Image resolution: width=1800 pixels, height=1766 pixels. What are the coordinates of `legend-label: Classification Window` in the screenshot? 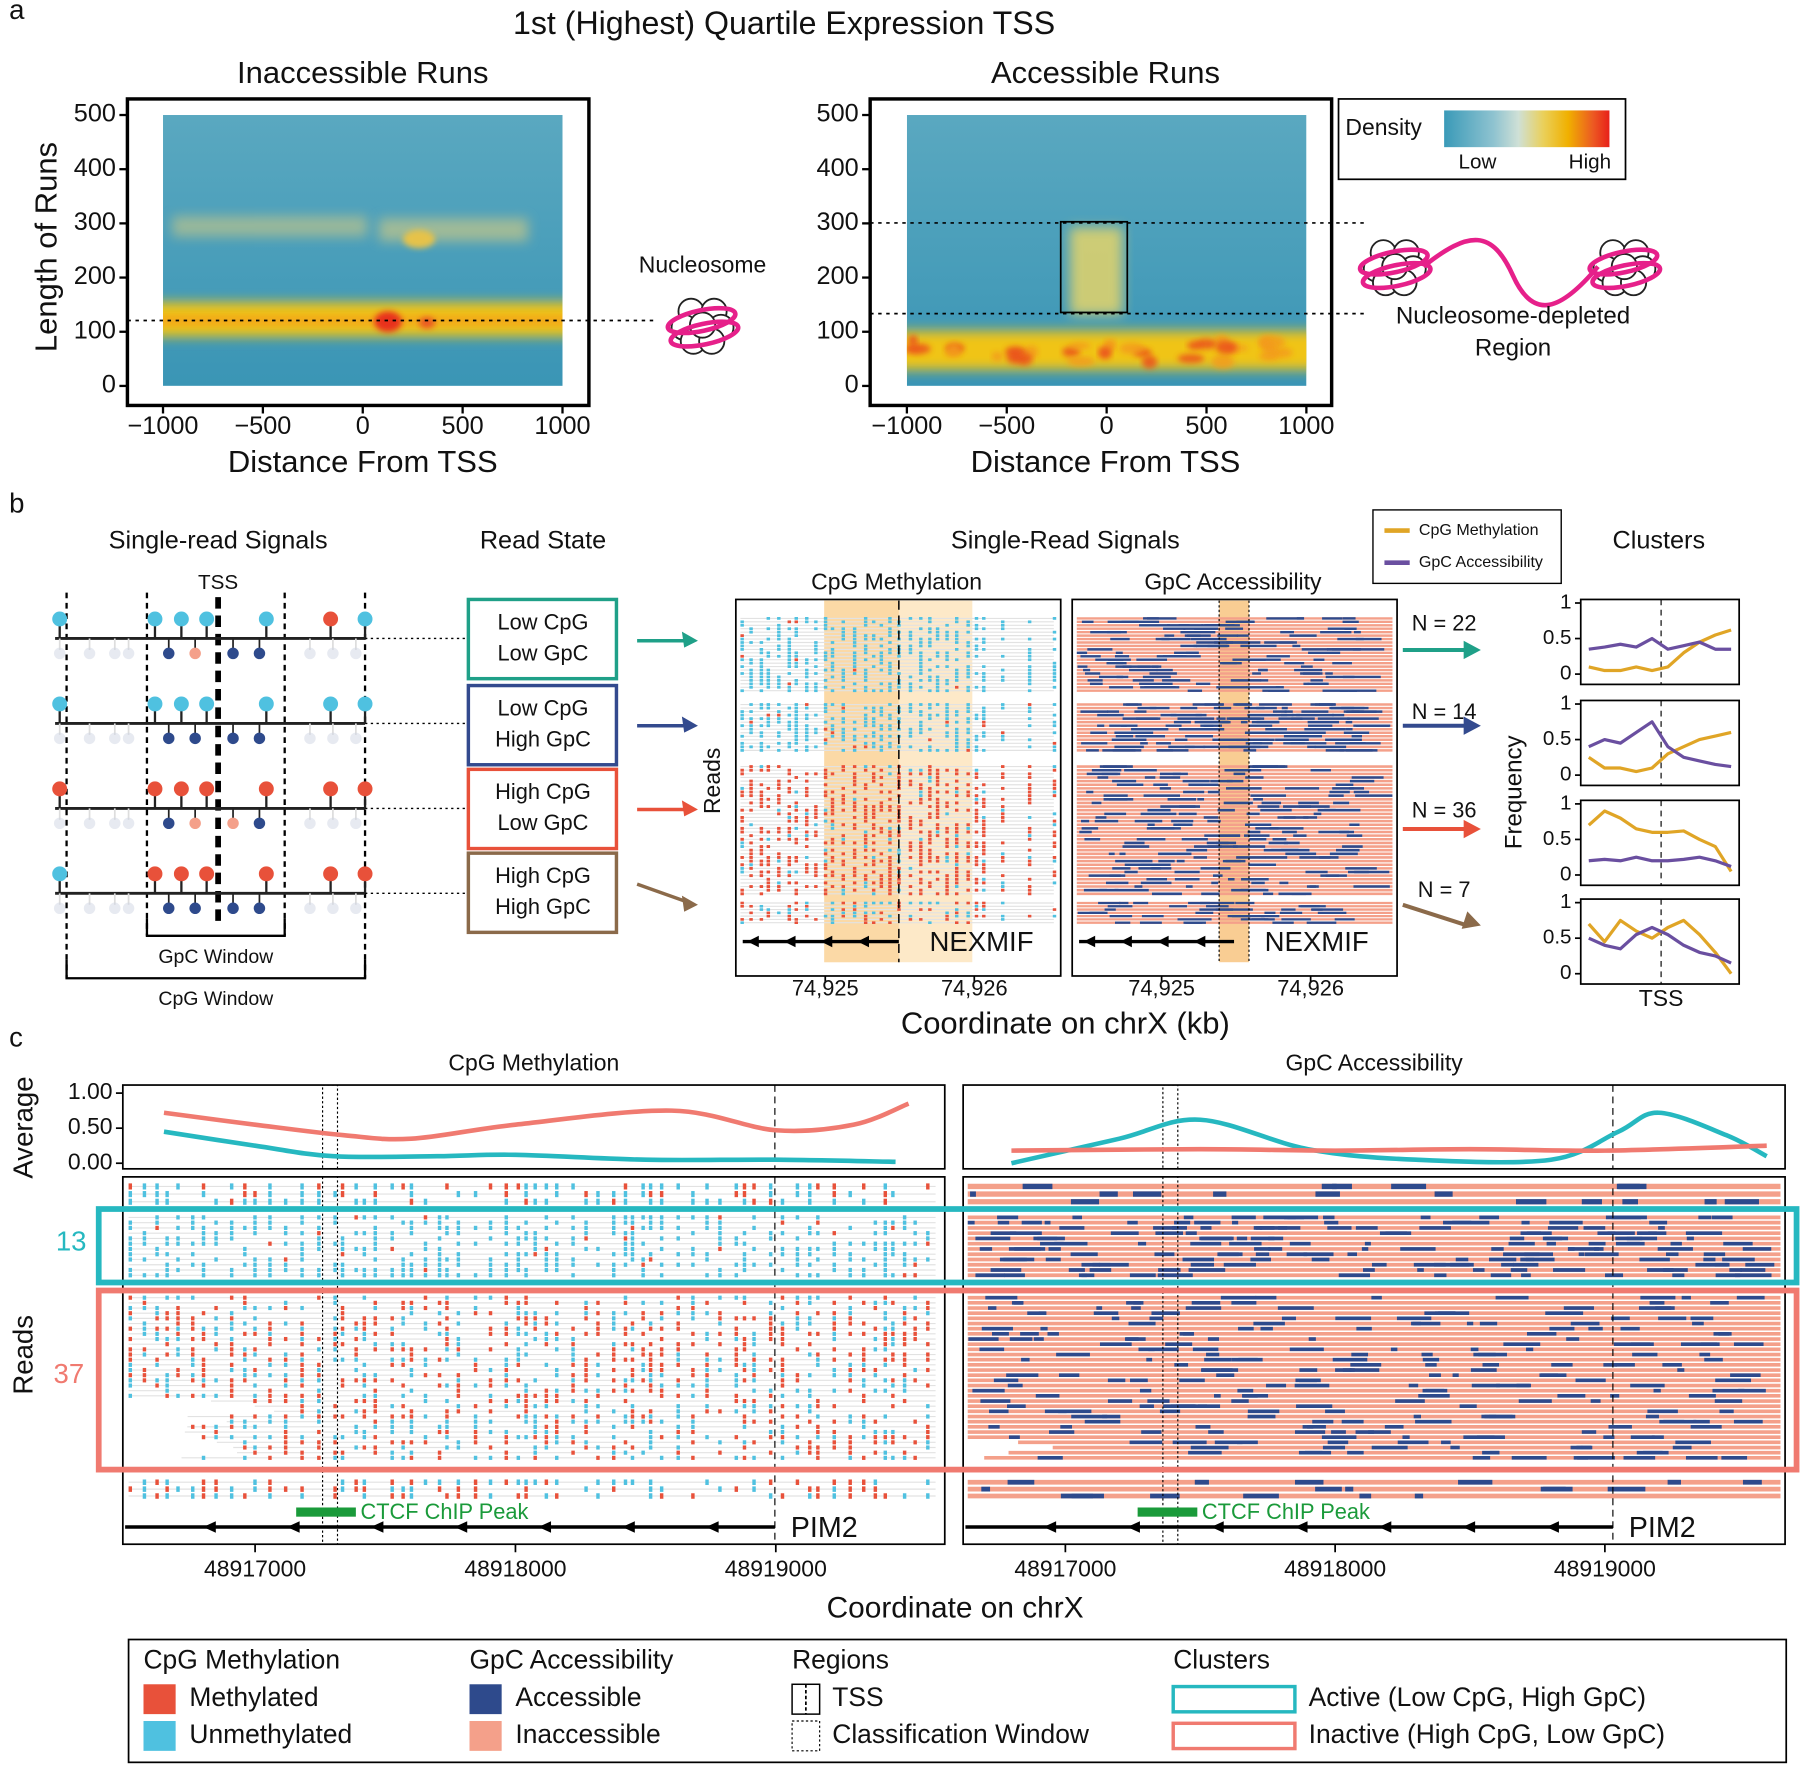 It's located at (961, 1734).